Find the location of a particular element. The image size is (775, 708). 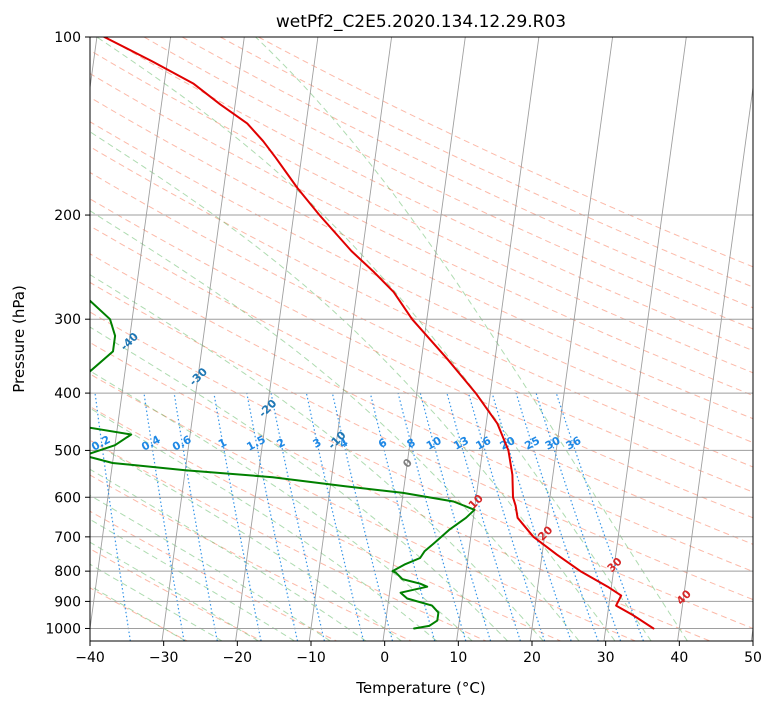

x-axis-title: Temperature (°C) is located at coordinates (420, 688).